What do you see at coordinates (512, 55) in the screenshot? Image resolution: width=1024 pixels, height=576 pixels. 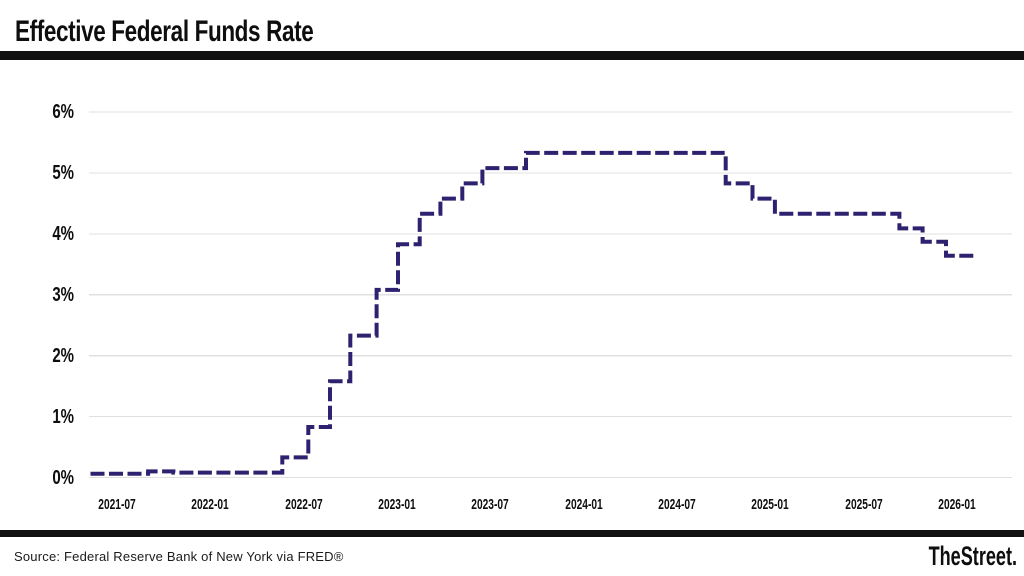 I see `header-divider` at bounding box center [512, 55].